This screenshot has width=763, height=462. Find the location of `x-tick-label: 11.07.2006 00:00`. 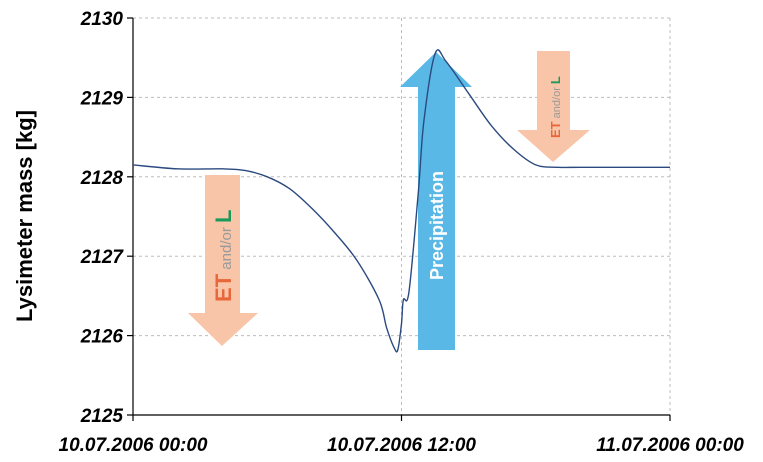

x-tick-label: 11.07.2006 00:00 is located at coordinates (670, 445).